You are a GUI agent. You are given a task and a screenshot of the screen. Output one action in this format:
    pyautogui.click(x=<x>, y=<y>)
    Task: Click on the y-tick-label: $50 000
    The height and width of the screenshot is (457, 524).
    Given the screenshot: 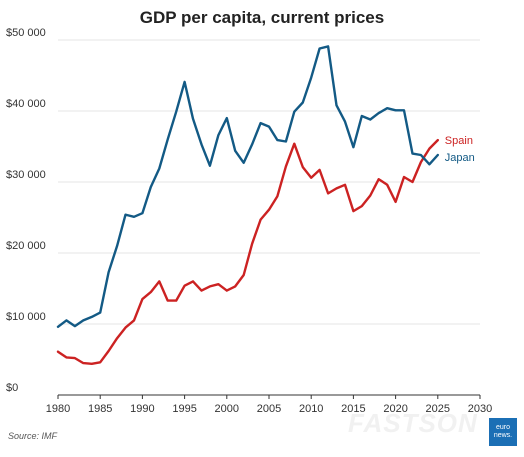 What is the action you would take?
    pyautogui.click(x=26, y=33)
    